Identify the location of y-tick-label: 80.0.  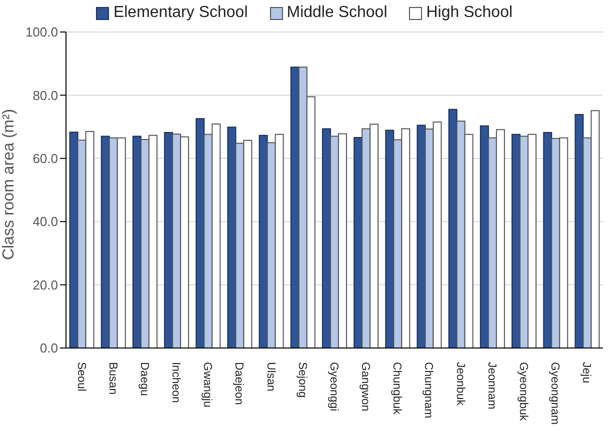
(45, 95).